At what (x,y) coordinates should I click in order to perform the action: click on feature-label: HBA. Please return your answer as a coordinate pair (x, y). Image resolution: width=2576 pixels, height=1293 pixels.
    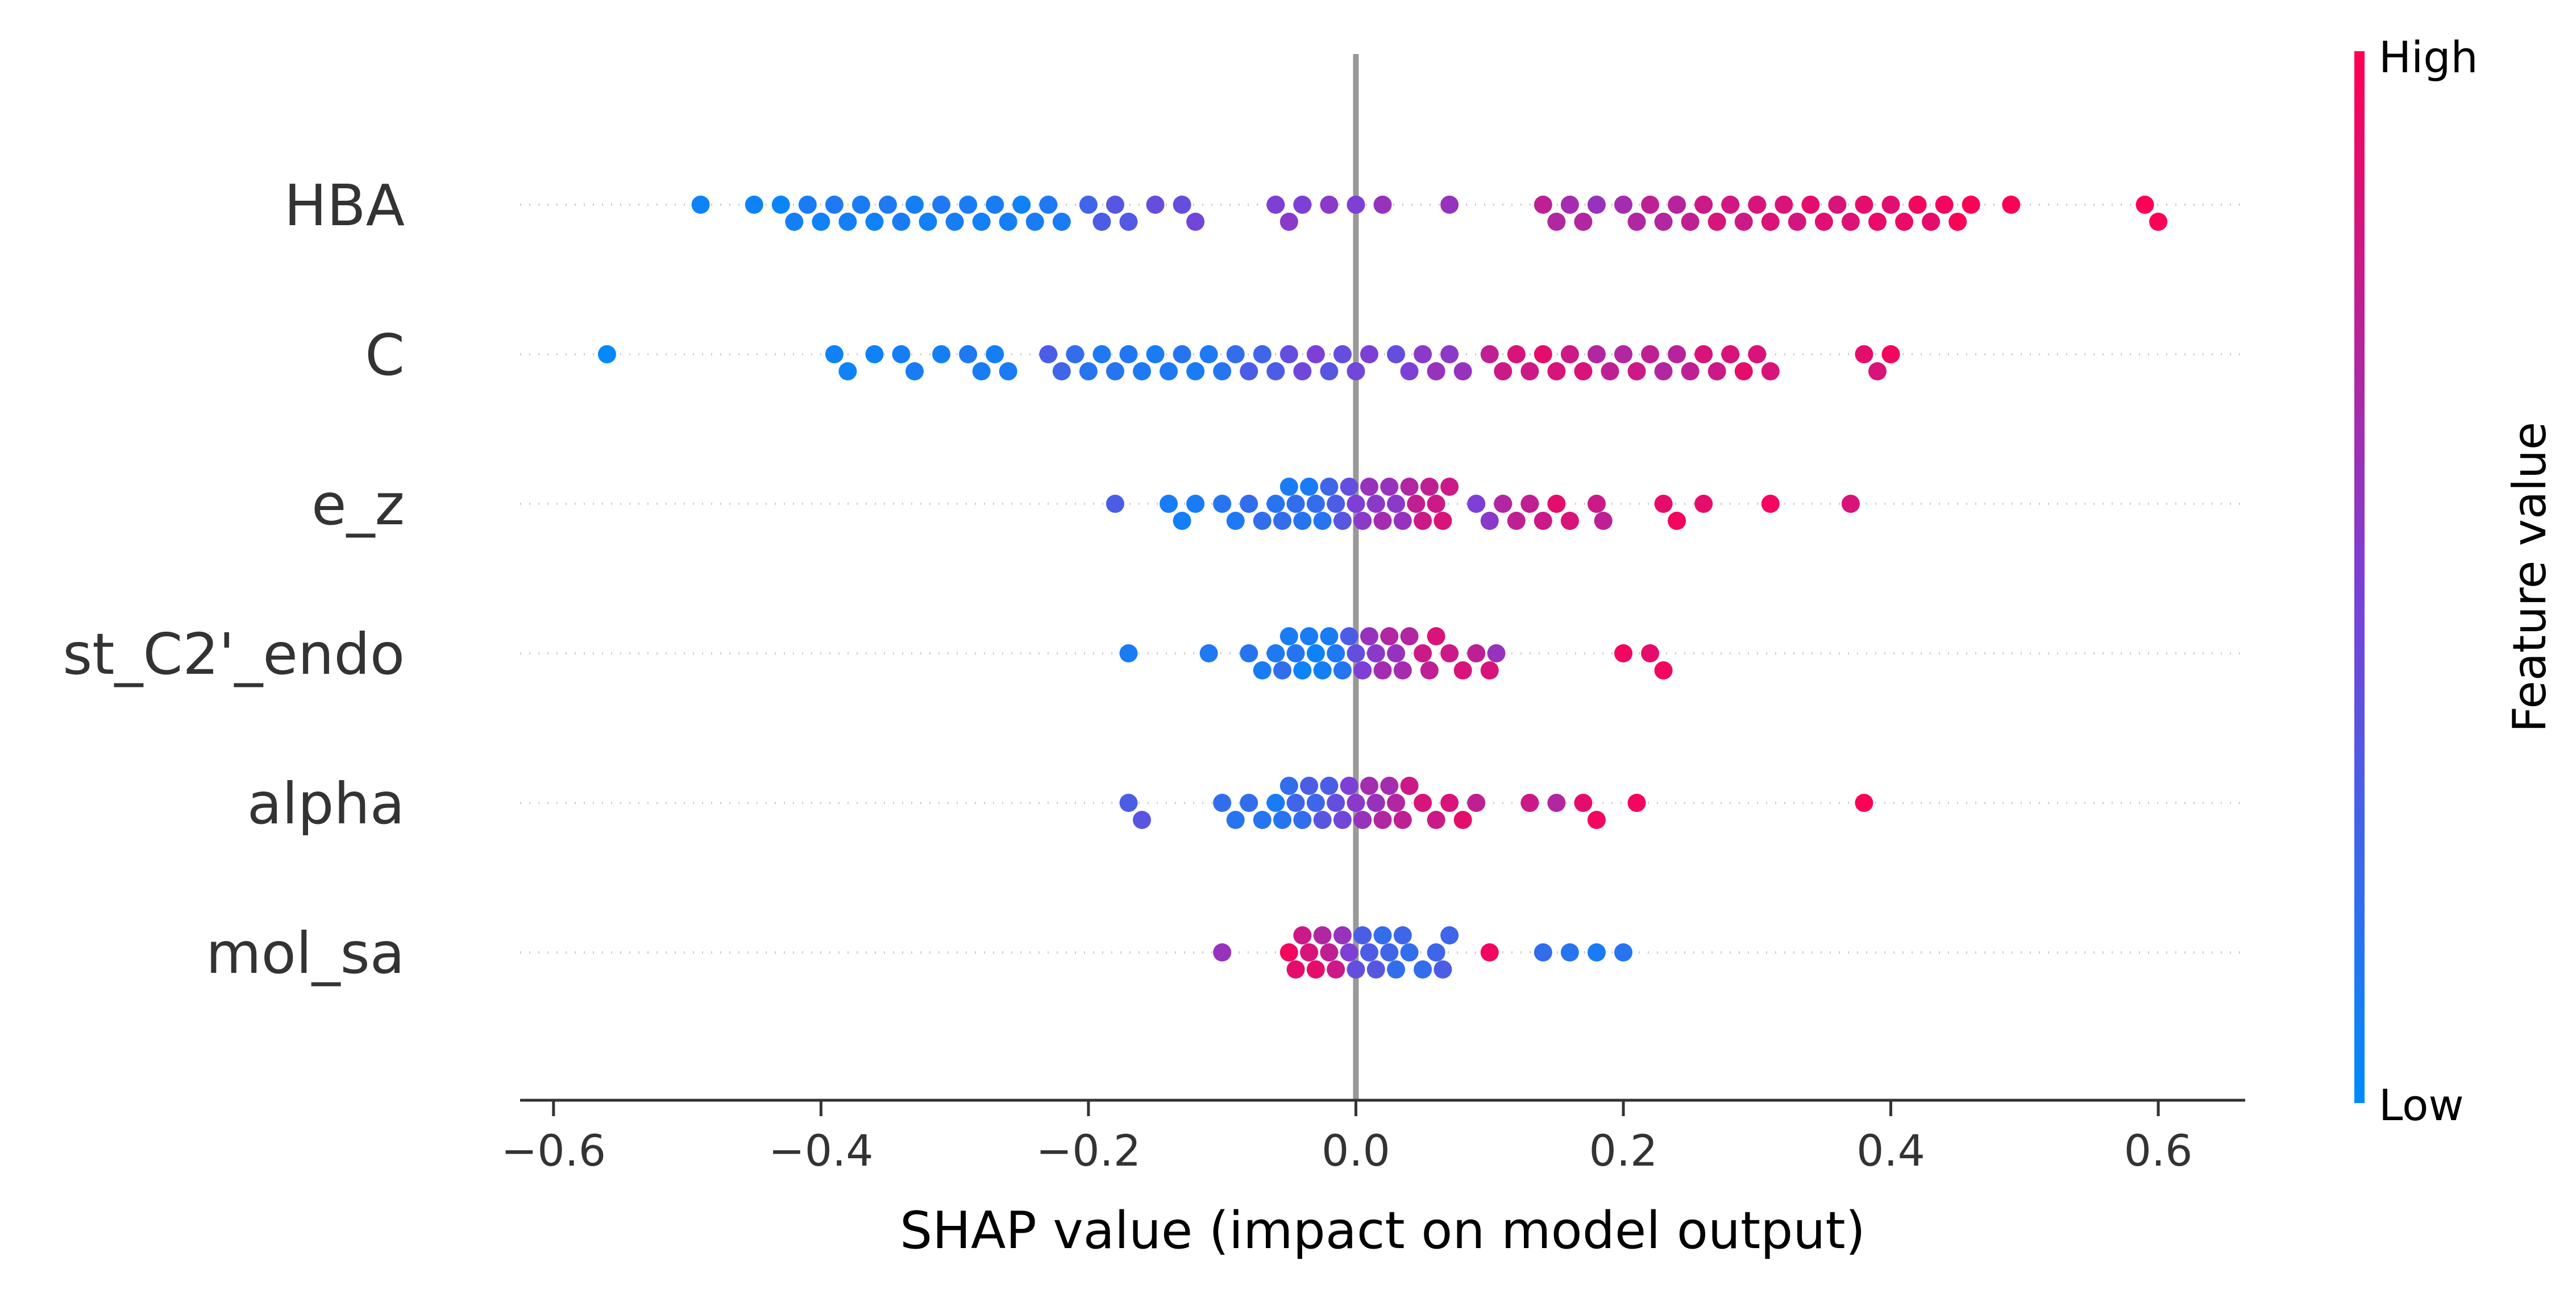
    Looking at the image, I should click on (345, 205).